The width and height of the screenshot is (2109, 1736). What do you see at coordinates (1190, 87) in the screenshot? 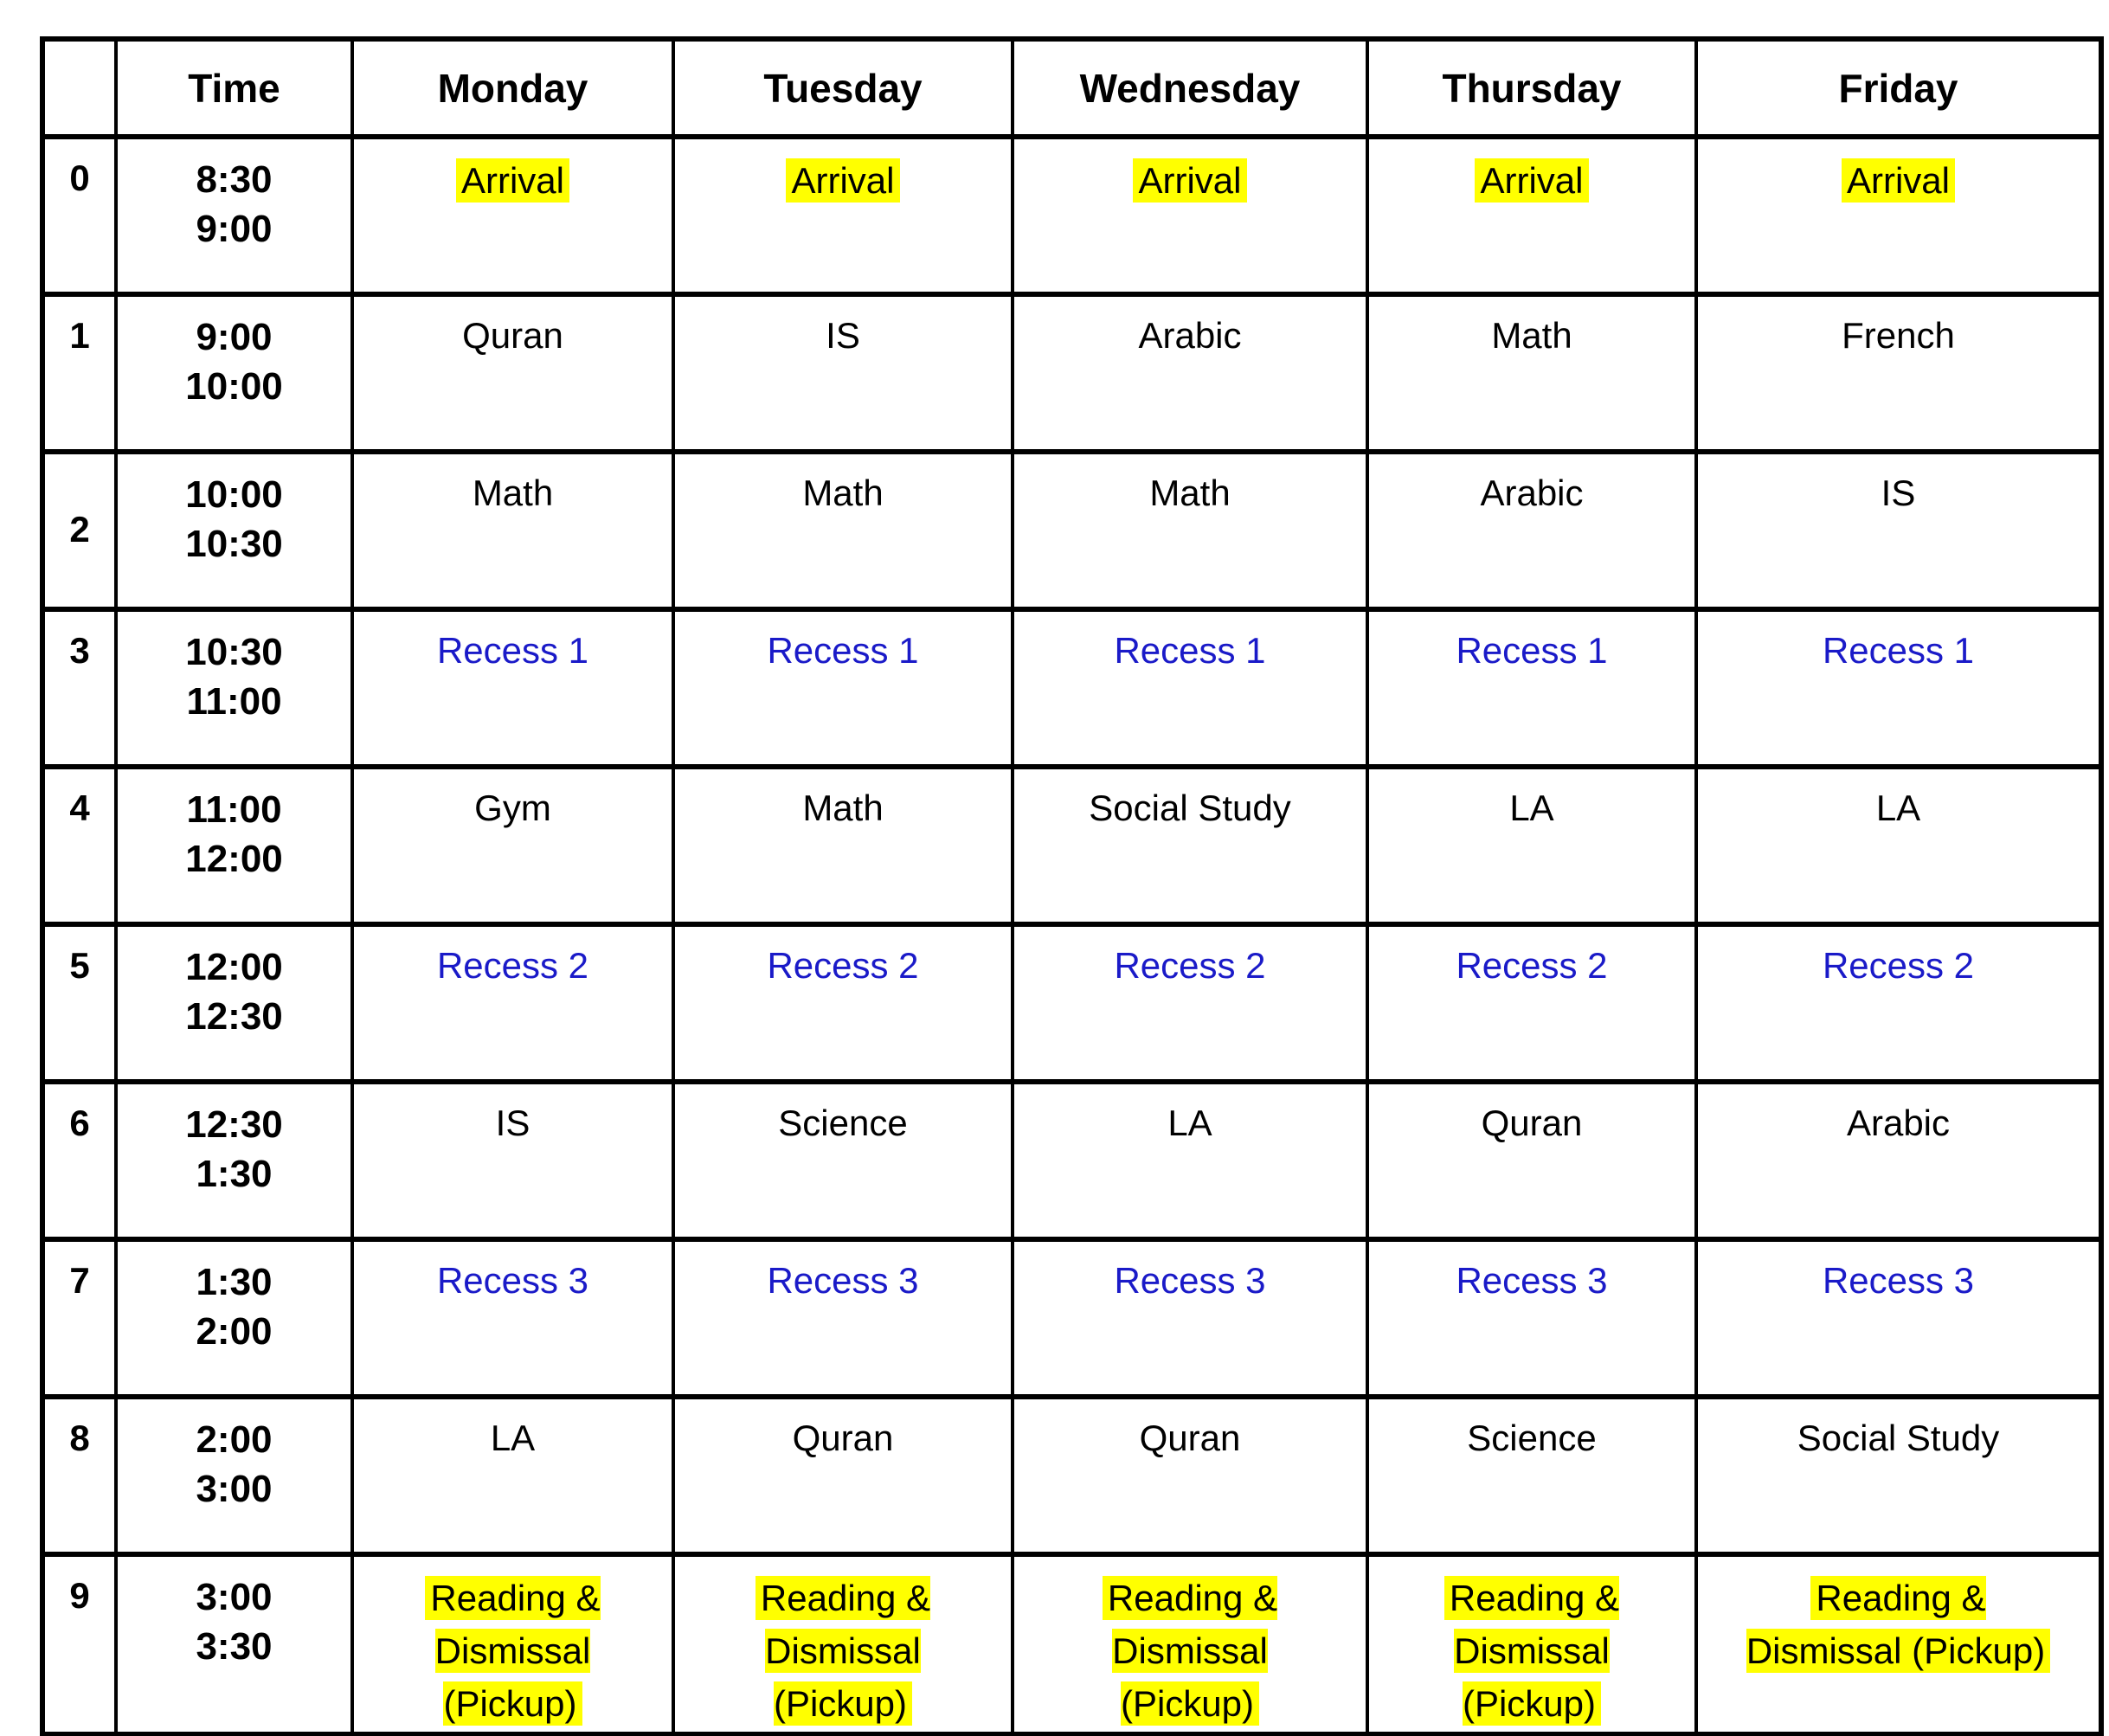
I see `header-wednesday: Wednesday` at bounding box center [1190, 87].